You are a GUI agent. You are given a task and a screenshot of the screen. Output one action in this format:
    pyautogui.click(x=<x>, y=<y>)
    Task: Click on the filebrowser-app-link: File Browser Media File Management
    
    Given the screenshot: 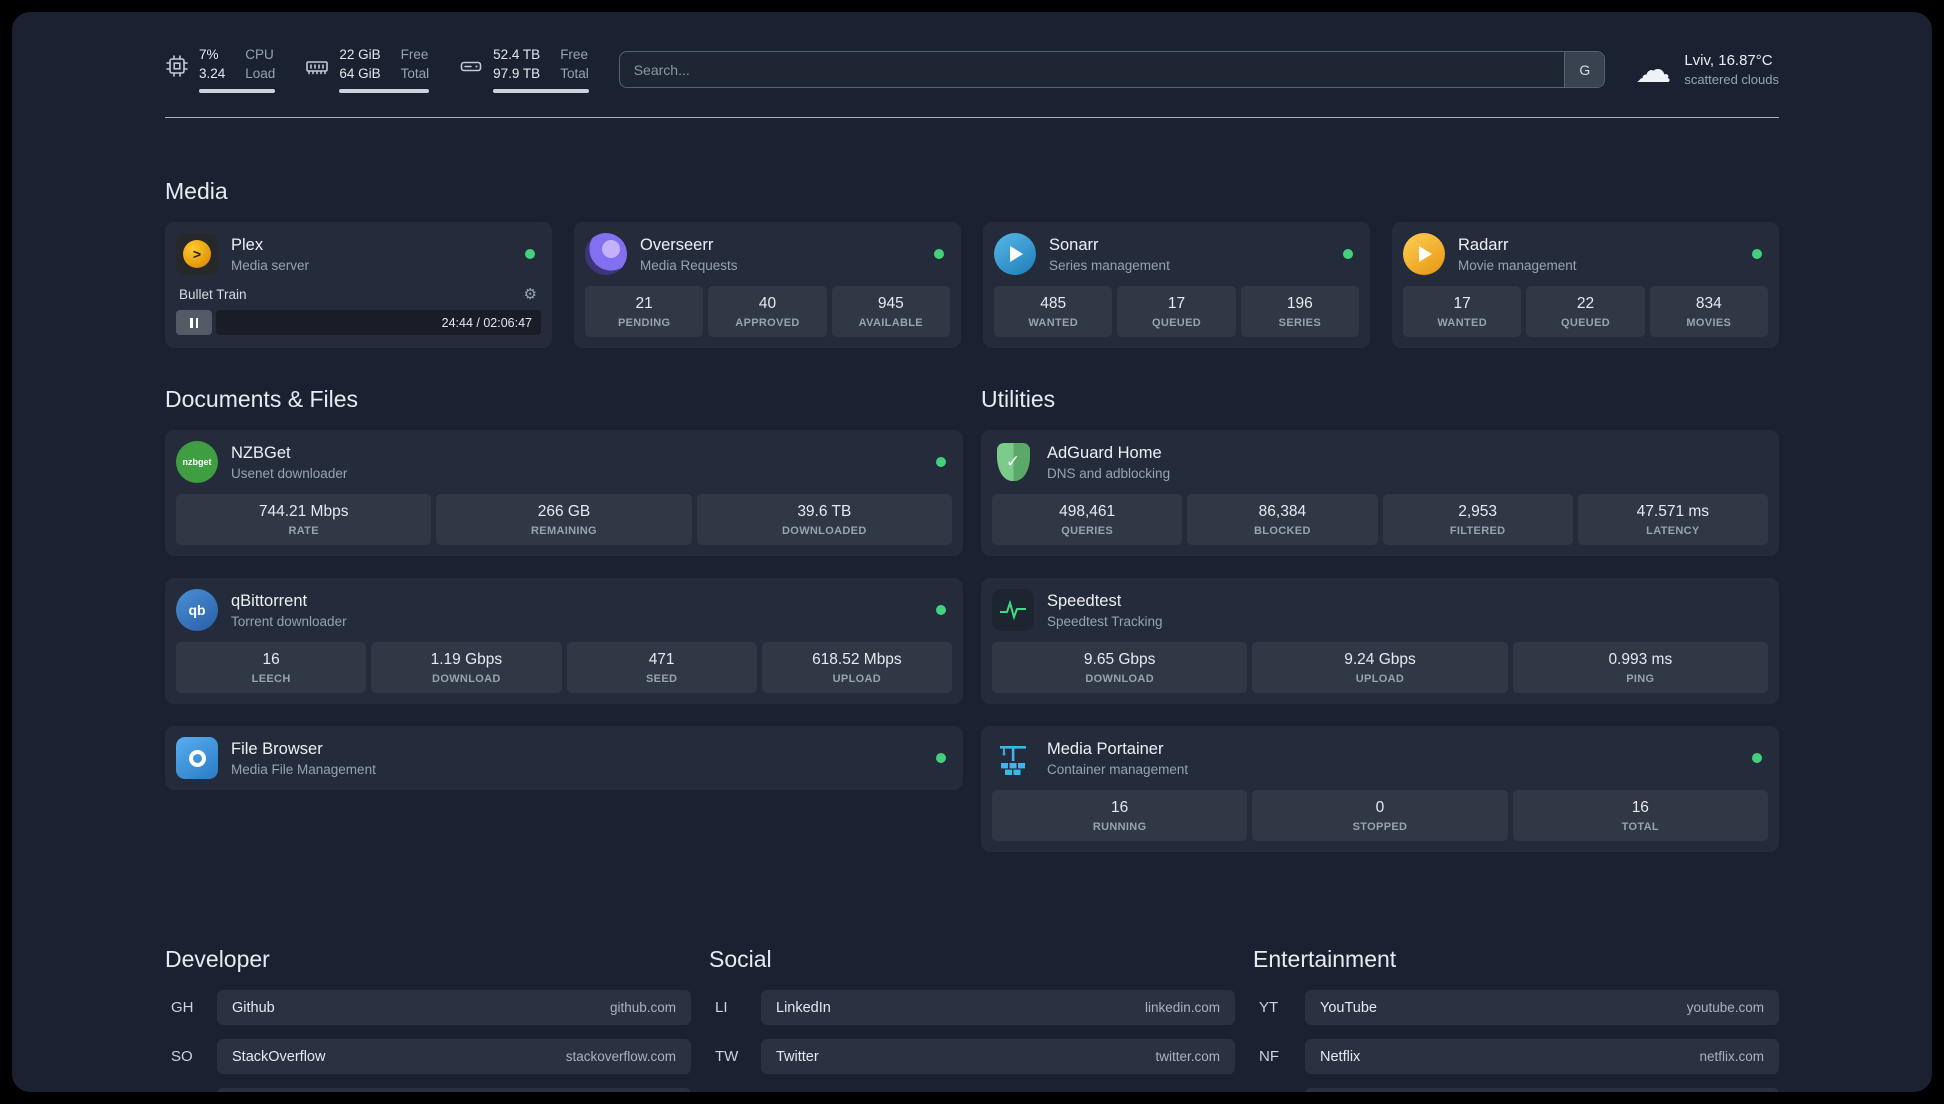 What is the action you would take?
    pyautogui.click(x=556, y=758)
    